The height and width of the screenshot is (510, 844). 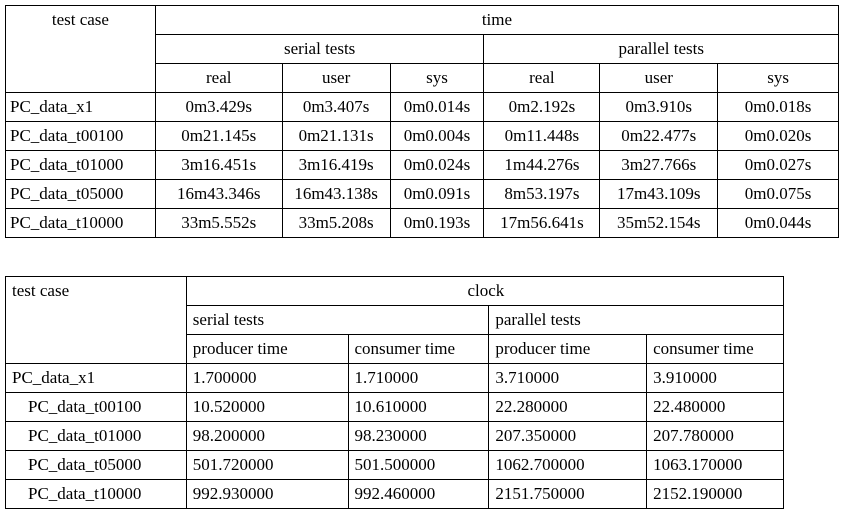 What do you see at coordinates (267, 494) in the screenshot?
I see `table-cell: 992.930000` at bounding box center [267, 494].